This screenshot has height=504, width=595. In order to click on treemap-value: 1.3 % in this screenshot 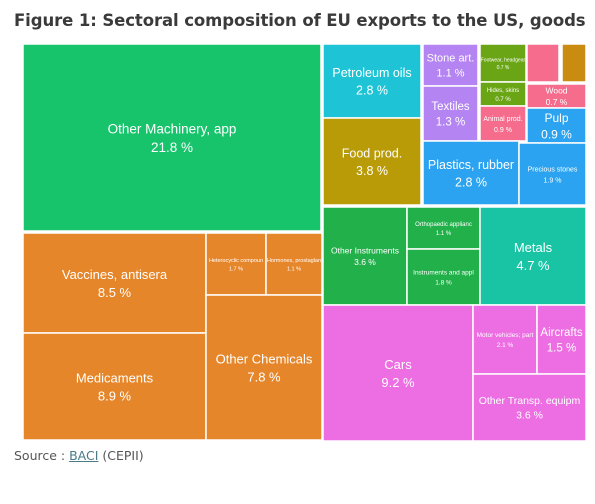, I will do `click(450, 123)`.